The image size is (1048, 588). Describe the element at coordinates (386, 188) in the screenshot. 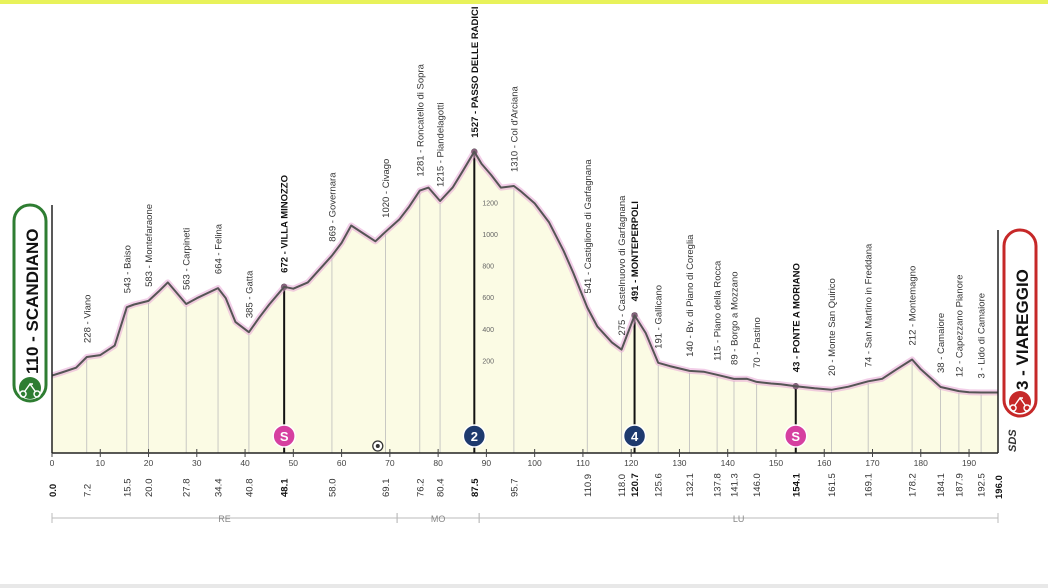

I see `point-label: 1020 - Civago` at that location.